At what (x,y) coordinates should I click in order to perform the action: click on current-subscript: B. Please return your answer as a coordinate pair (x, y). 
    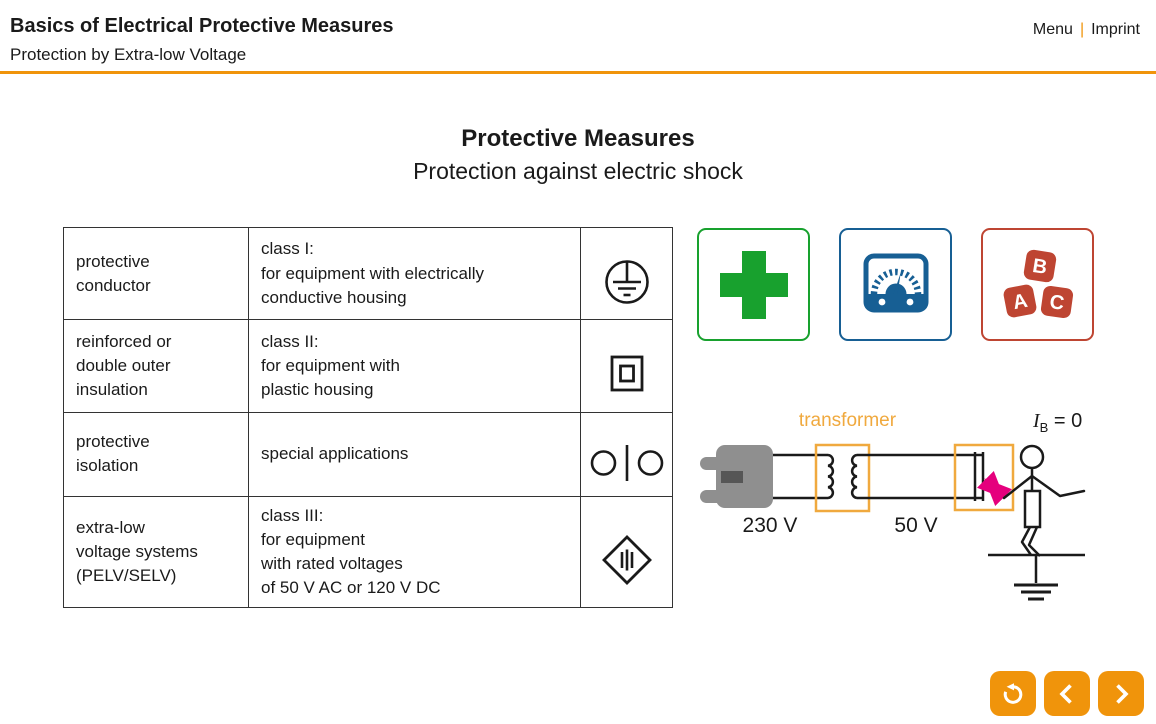
    Looking at the image, I should click on (1044, 427).